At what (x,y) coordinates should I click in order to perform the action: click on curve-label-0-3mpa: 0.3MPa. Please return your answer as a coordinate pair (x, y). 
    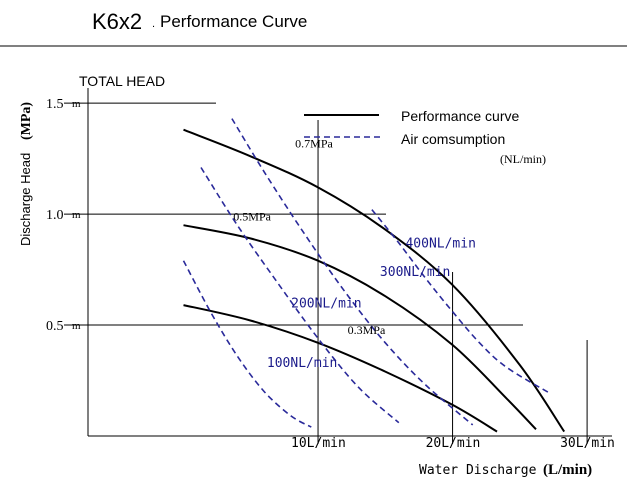
    Looking at the image, I should click on (367, 330).